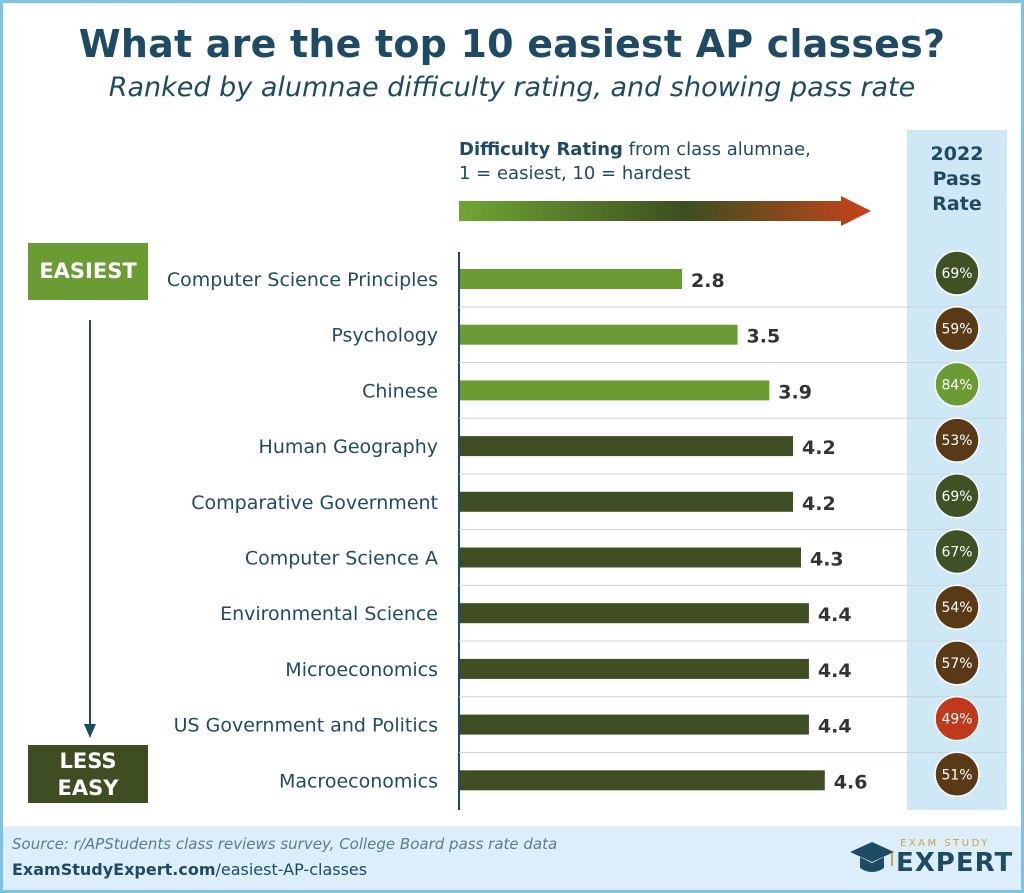 This screenshot has width=1024, height=893. Describe the element at coordinates (314, 503) in the screenshot. I see `category-label: Comparative Government` at that location.